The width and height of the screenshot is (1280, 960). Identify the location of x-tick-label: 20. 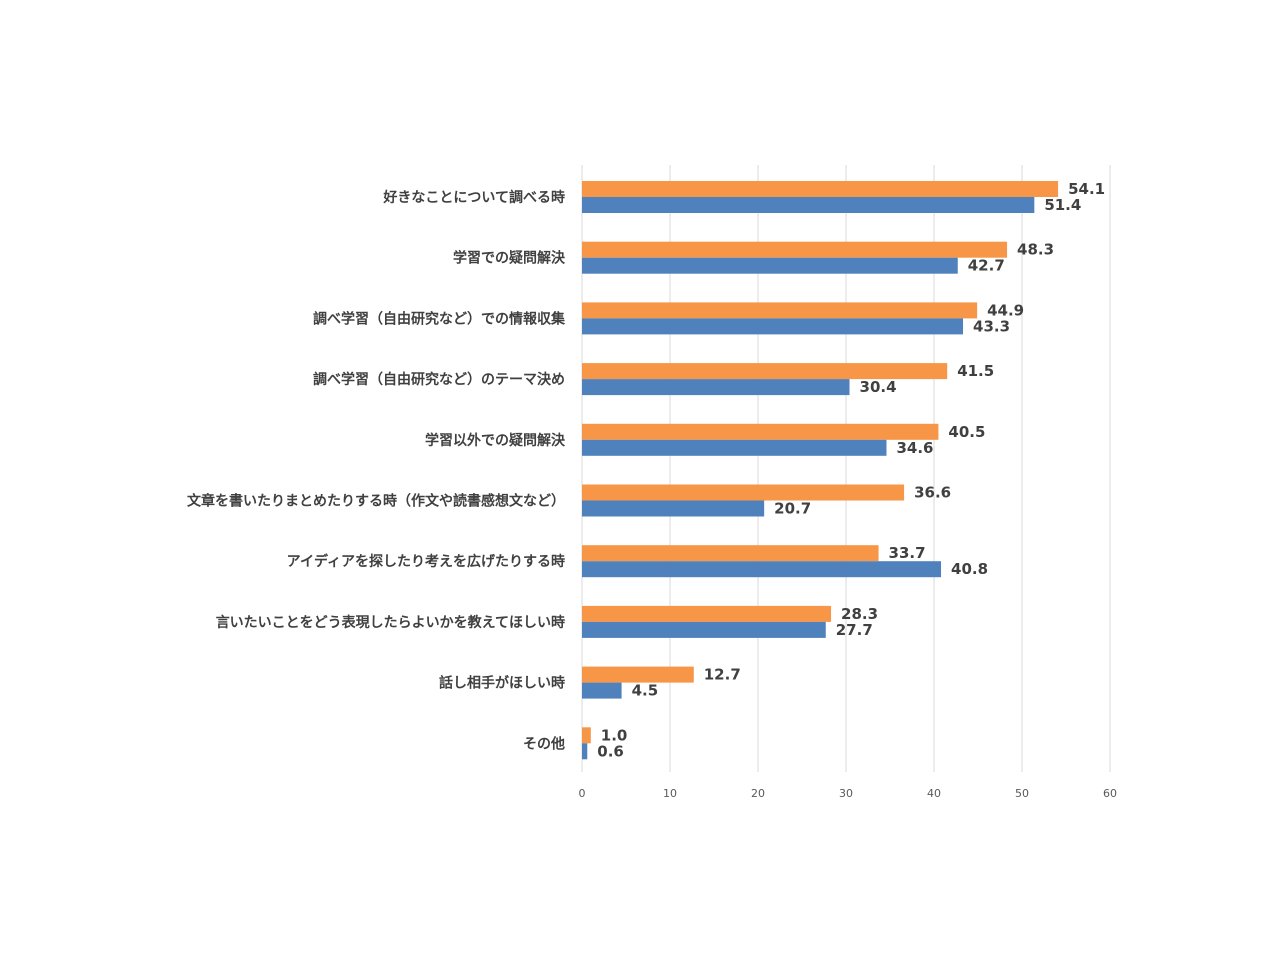
(758, 793).